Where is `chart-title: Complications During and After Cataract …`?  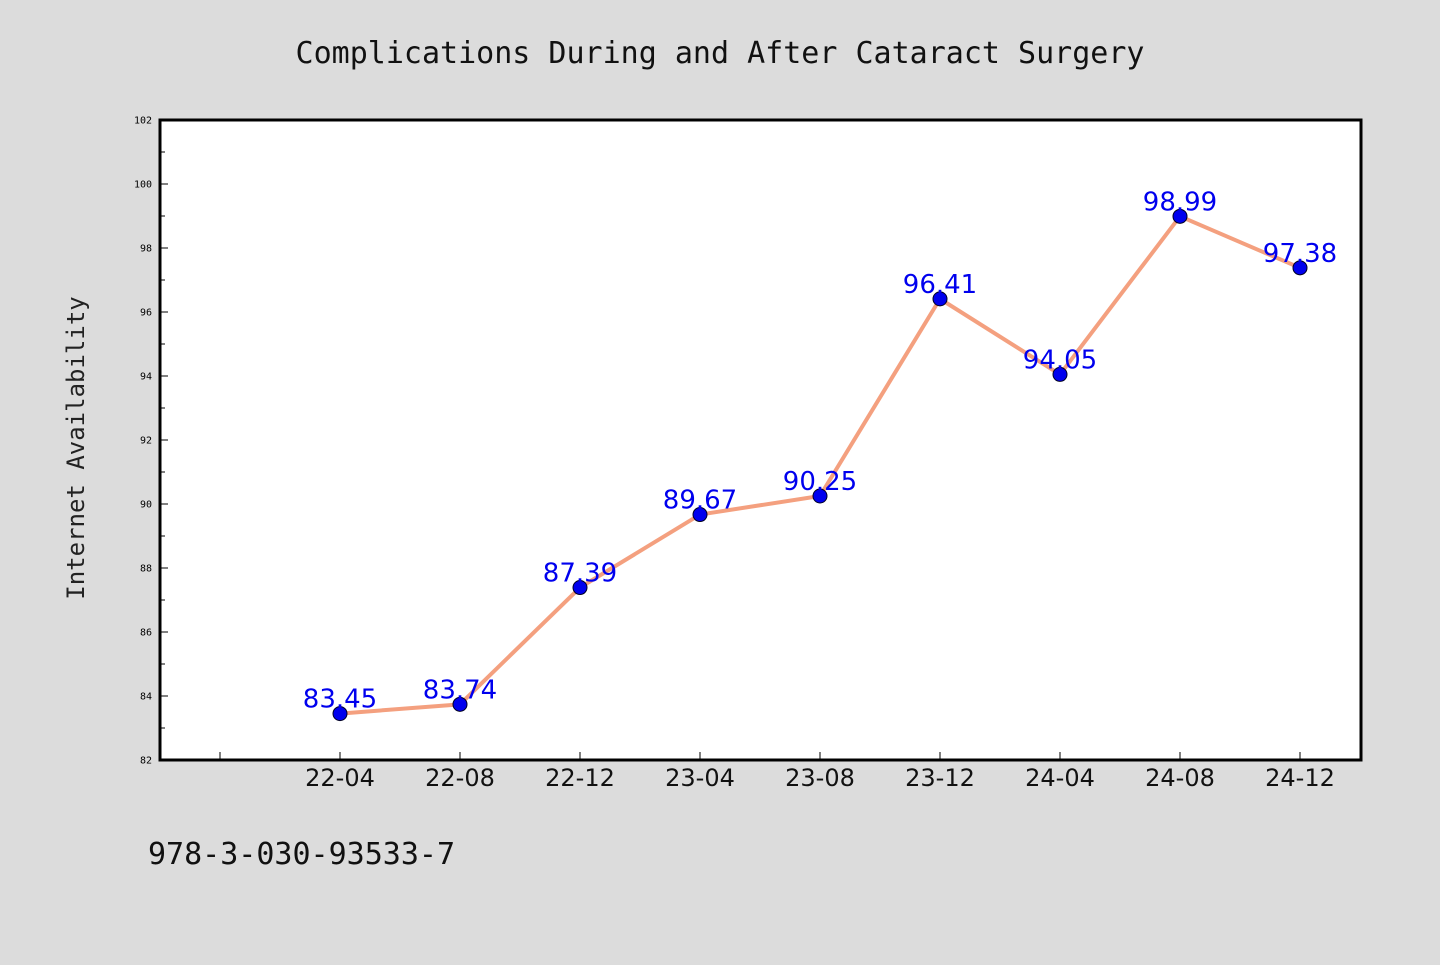 chart-title: Complications During and After Cataract … is located at coordinates (720, 53).